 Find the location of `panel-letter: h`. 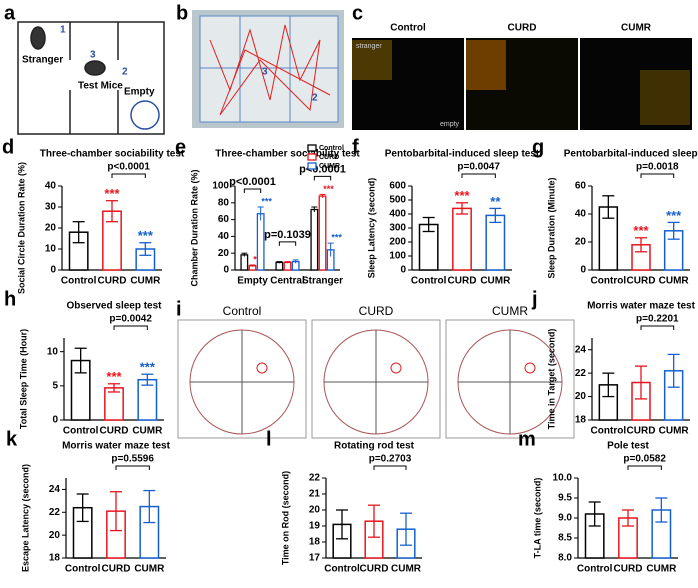

panel-letter: h is located at coordinates (10, 299).